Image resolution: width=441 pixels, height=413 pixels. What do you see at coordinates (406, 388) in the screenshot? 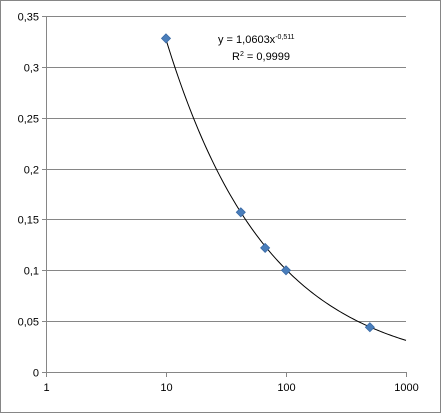
I see `x-tick-label: 1000` at bounding box center [406, 388].